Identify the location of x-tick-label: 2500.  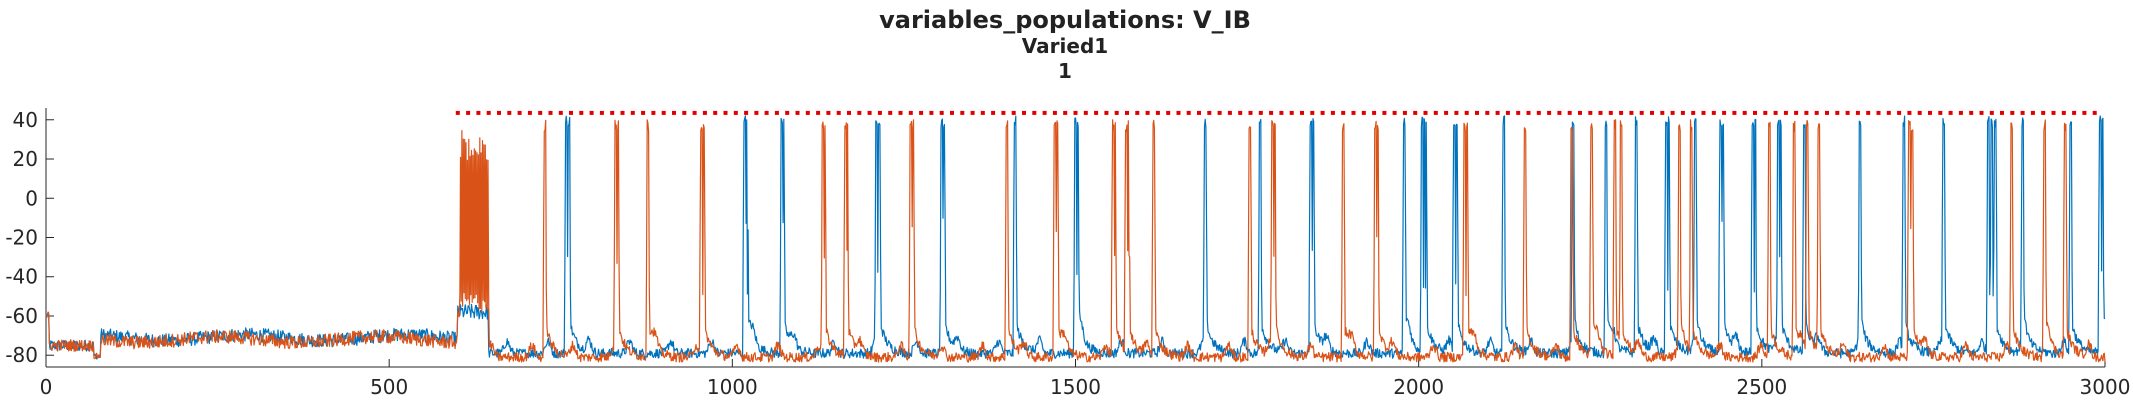
(1761, 387).